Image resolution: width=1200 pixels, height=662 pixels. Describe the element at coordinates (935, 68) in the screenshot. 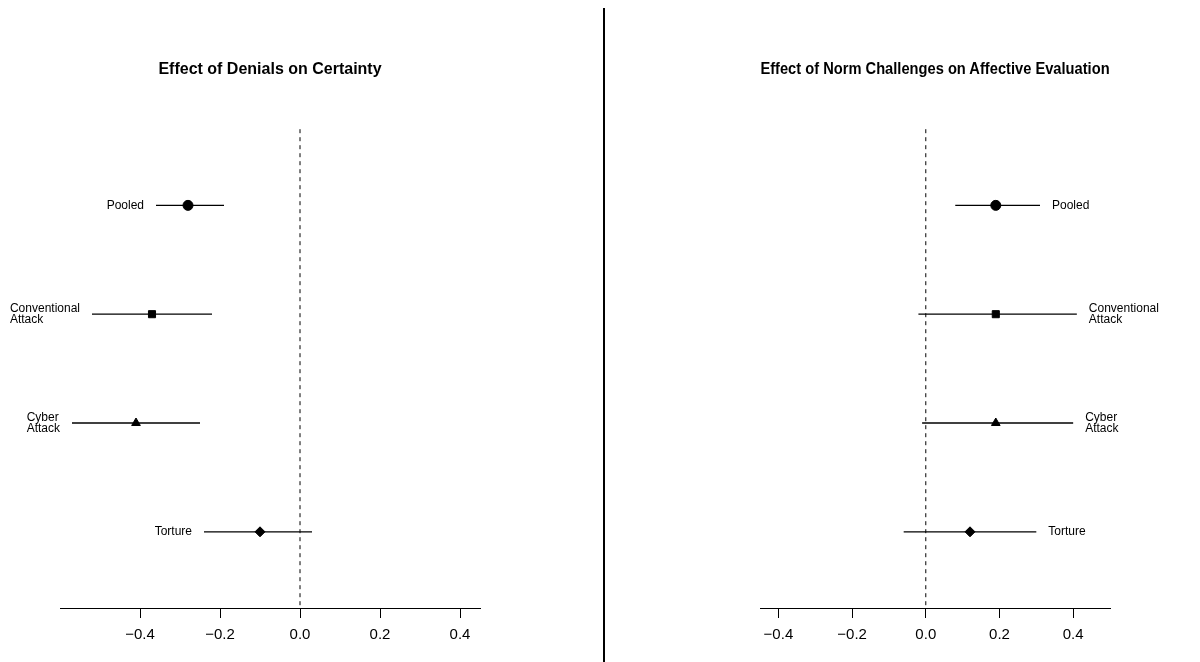

I see `chart-title: Effect of Norm Challenges on Affective Evaluation` at that location.